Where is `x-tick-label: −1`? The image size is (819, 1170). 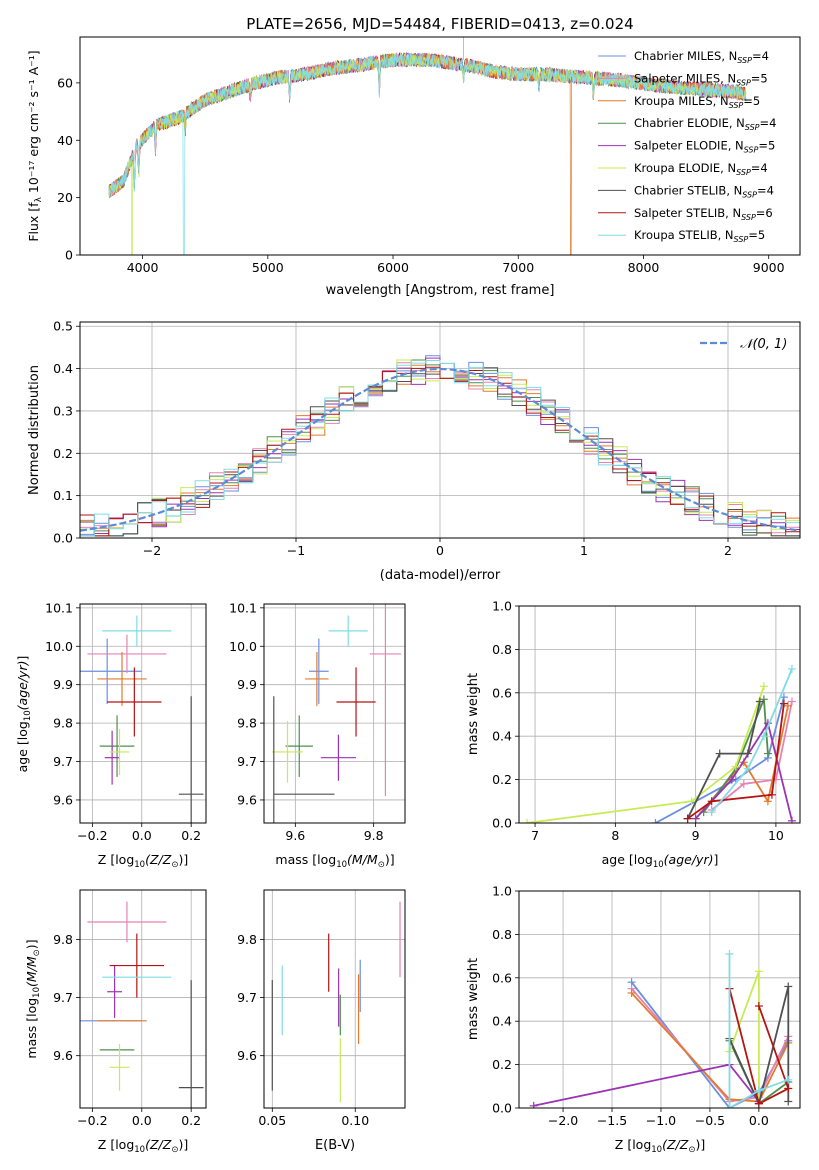
x-tick-label: −1 is located at coordinates (296, 550).